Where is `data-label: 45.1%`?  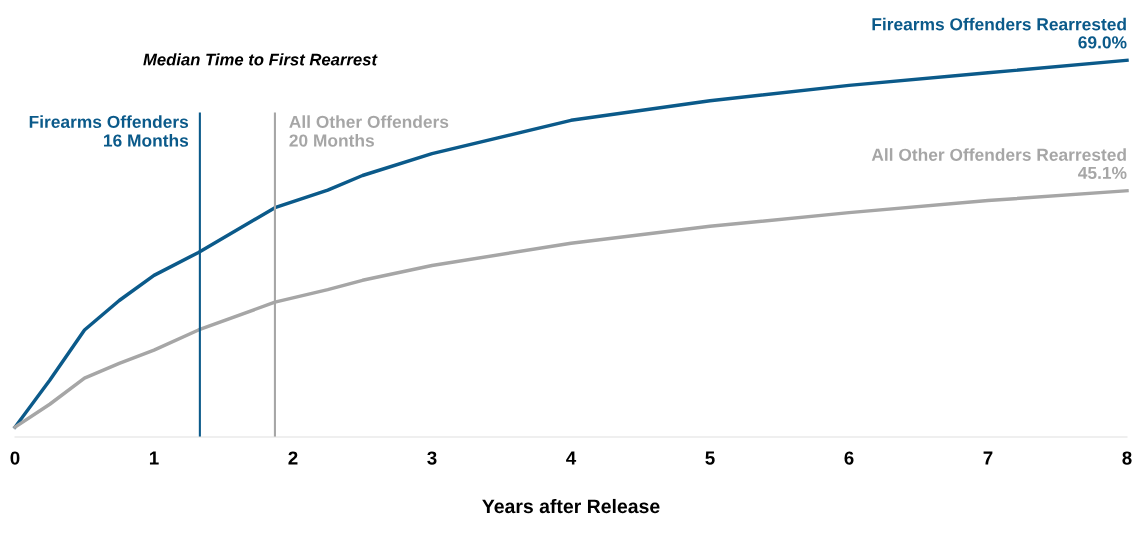
data-label: 45.1% is located at coordinates (1102, 172).